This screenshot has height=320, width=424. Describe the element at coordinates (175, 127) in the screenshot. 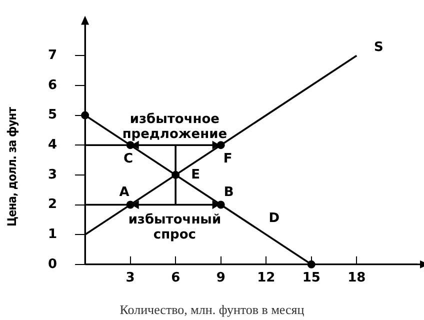

I see `annotation: избыточное предложение` at that location.